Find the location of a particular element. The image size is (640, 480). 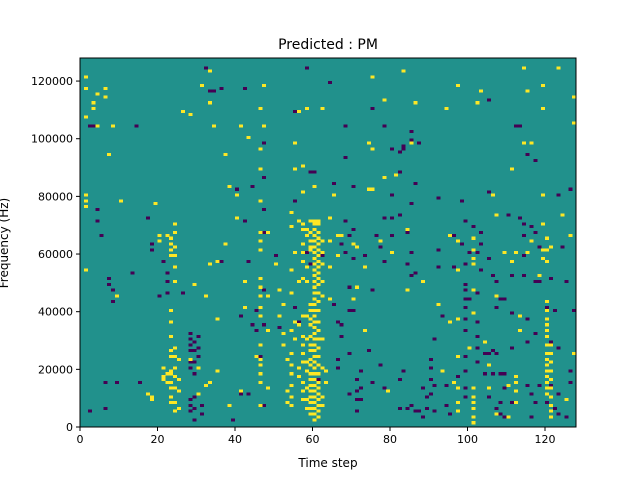

x-tick-label: 20 is located at coordinates (158, 439).